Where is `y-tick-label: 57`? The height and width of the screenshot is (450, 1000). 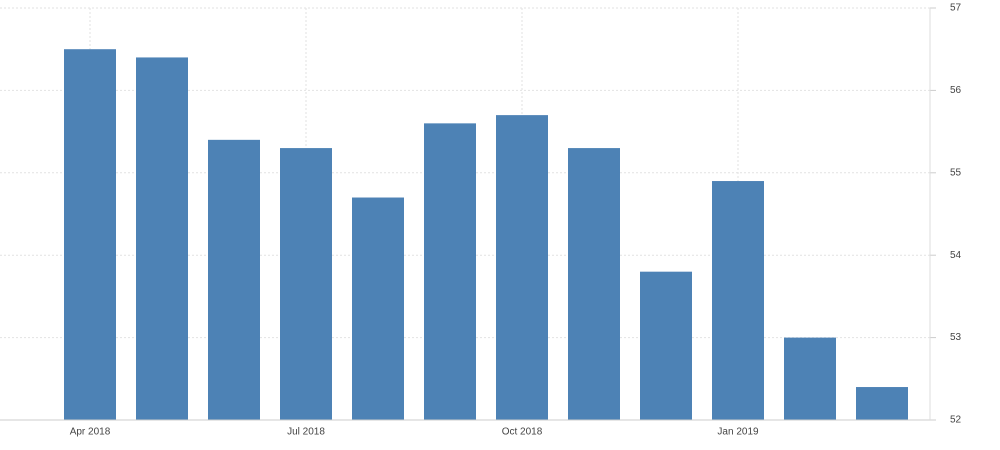 y-tick-label: 57 is located at coordinates (956, 8).